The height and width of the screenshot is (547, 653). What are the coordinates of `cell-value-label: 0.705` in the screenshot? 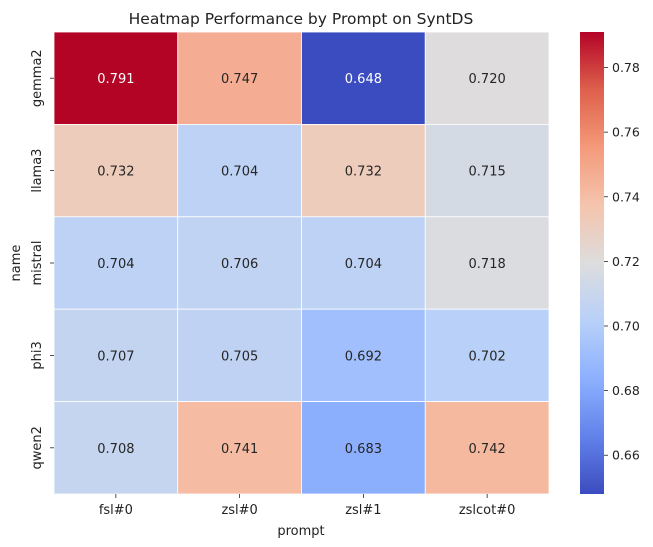 It's located at (239, 356).